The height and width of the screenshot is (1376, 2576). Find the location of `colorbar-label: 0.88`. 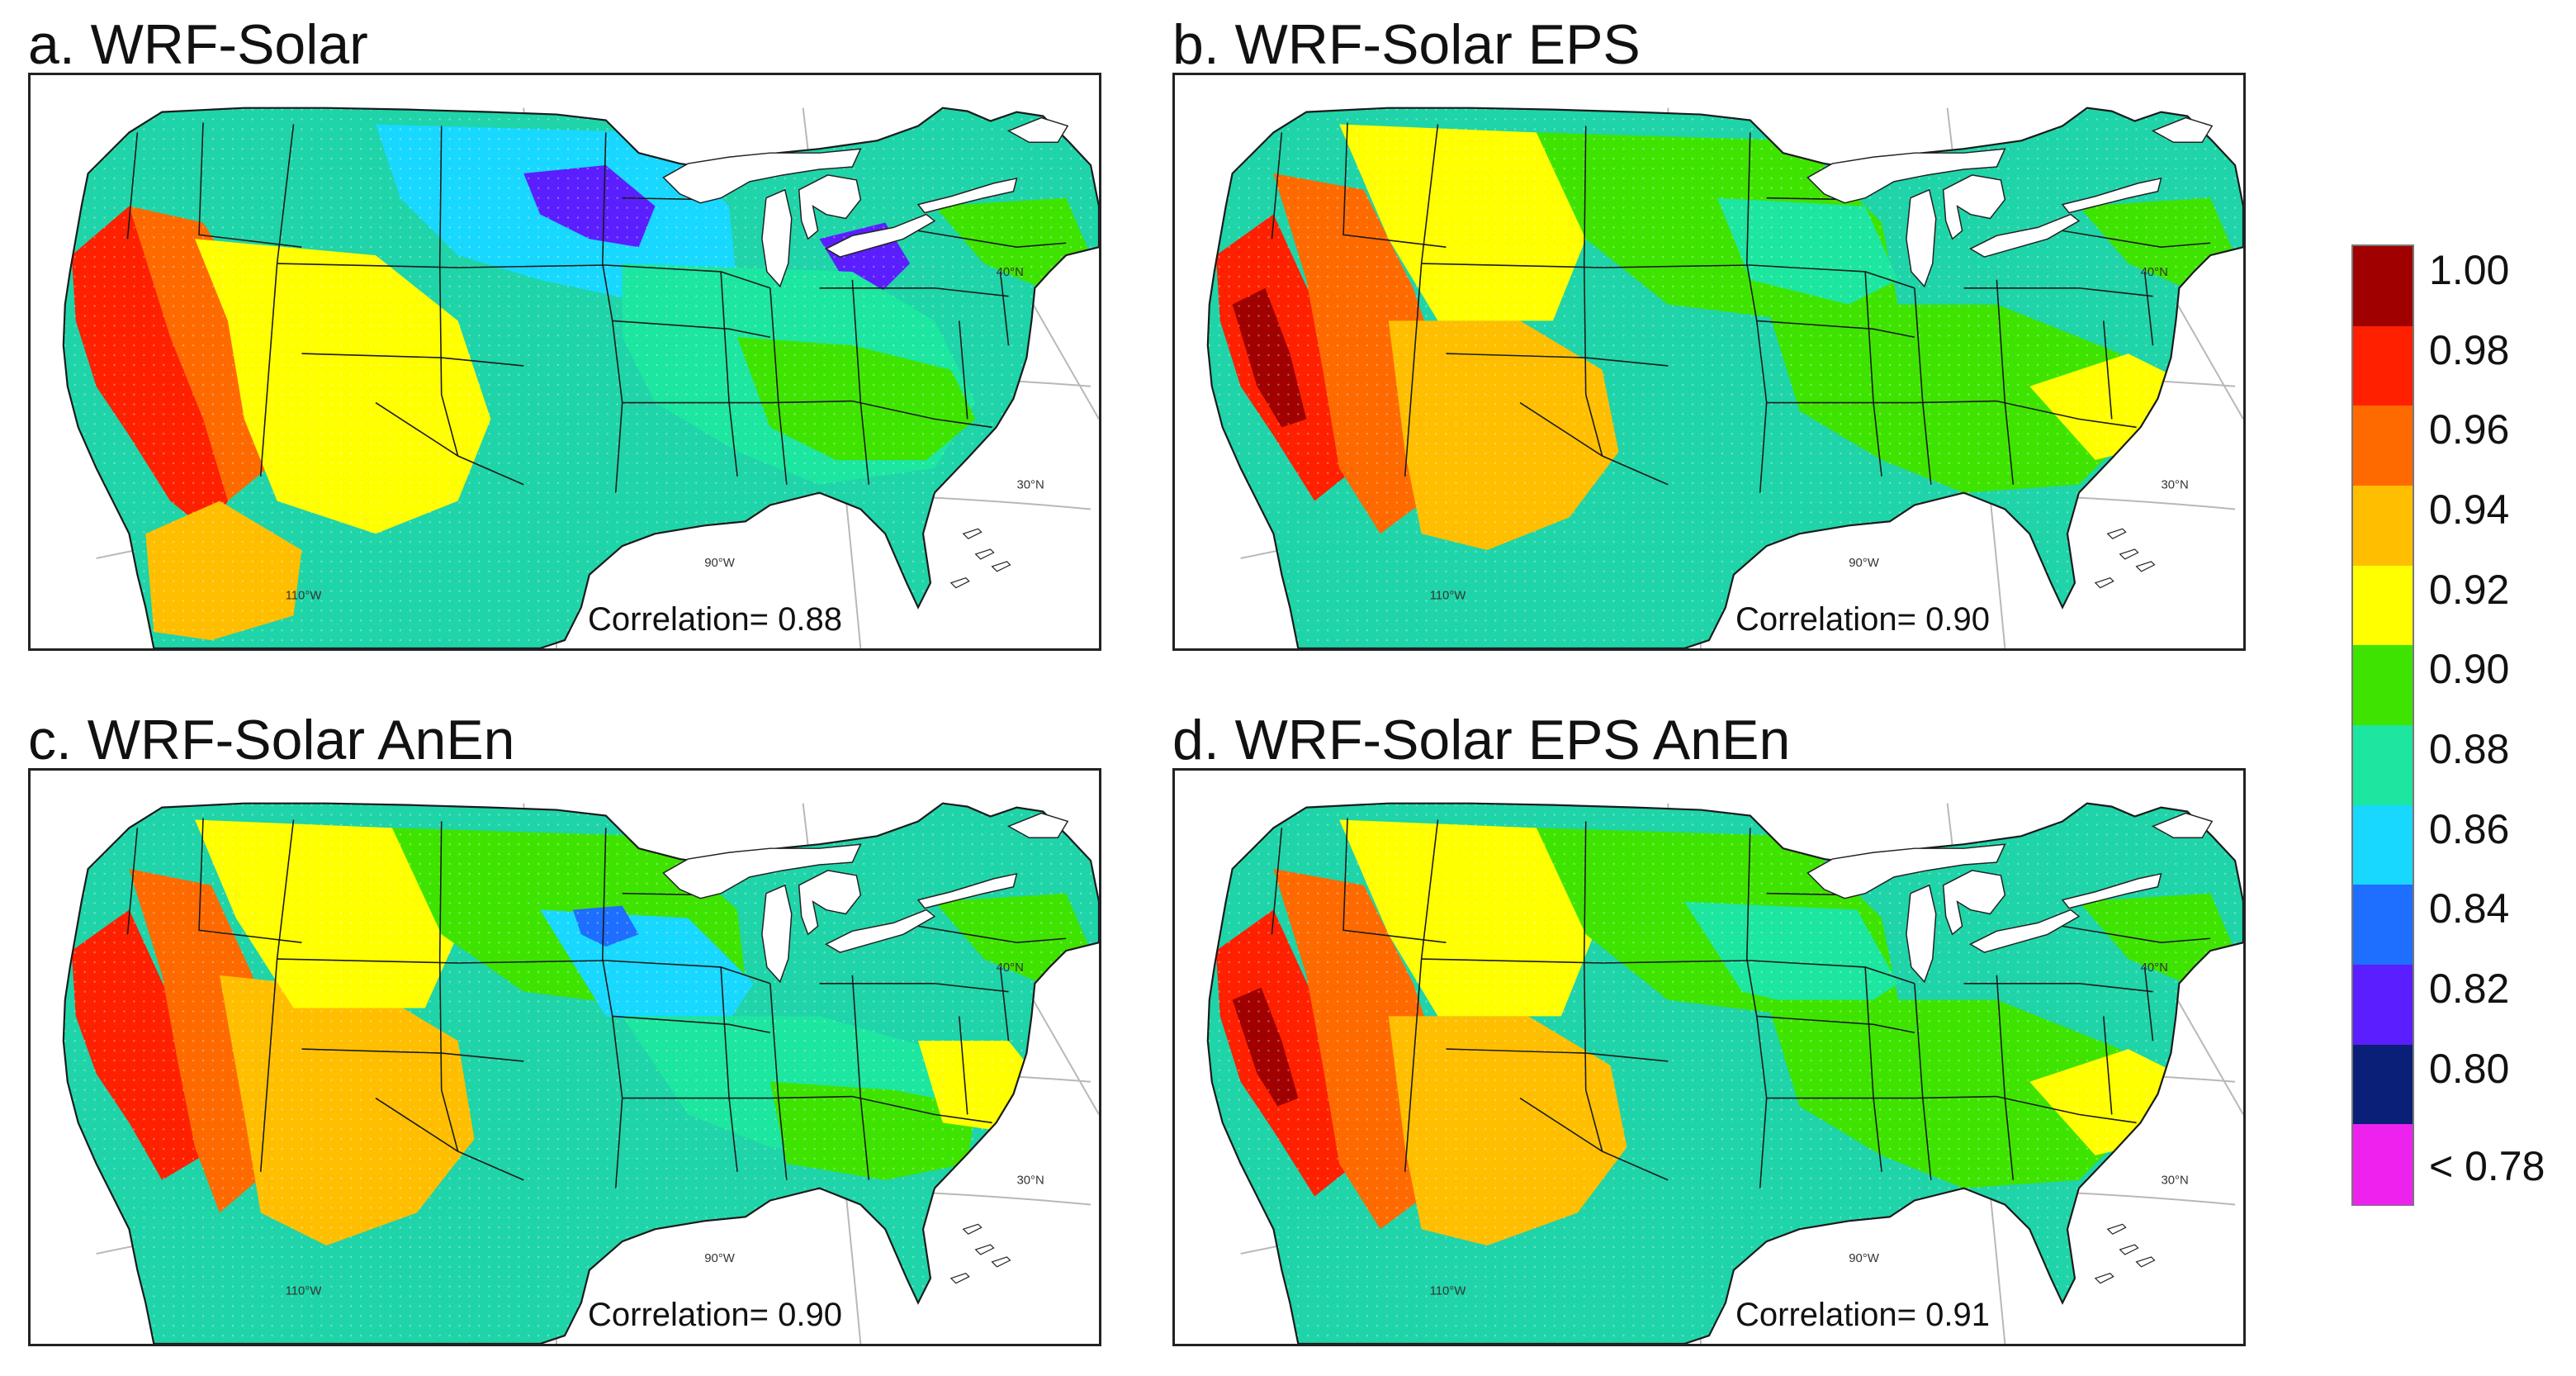

colorbar-label: 0.88 is located at coordinates (2469, 749).